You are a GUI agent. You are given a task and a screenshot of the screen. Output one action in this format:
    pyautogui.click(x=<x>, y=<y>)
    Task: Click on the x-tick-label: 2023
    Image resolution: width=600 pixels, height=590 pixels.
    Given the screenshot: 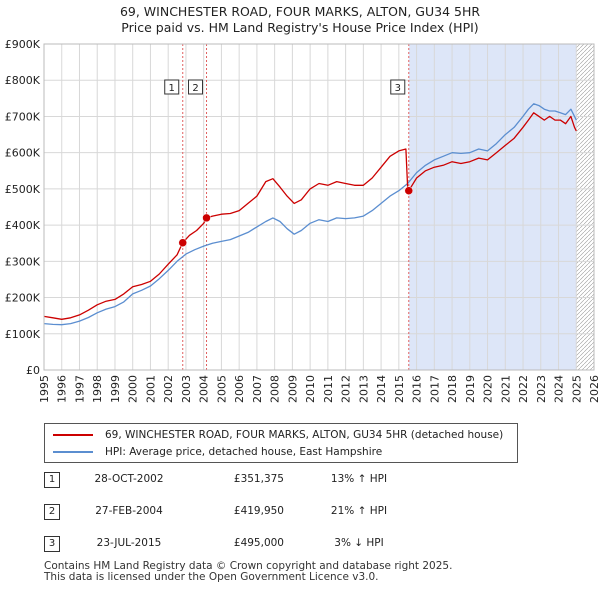 What is the action you would take?
    pyautogui.click(x=541, y=389)
    